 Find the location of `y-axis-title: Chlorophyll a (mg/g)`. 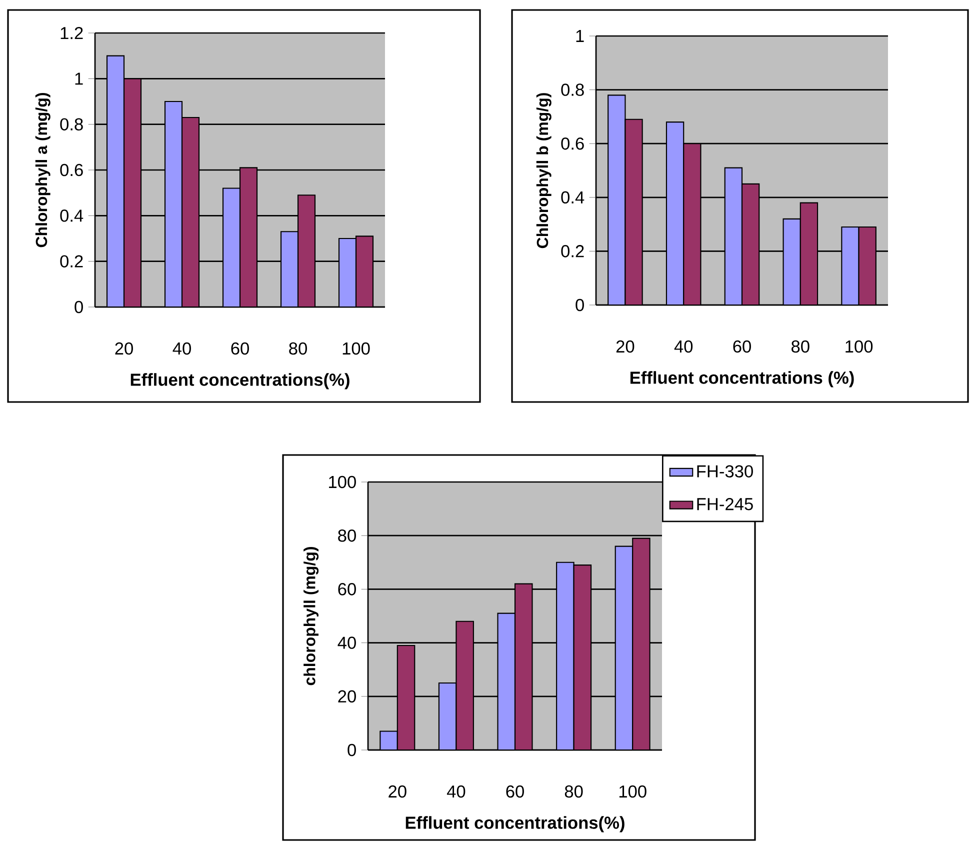

y-axis-title: Chlorophyll a (mg/g) is located at coordinates (42, 170).